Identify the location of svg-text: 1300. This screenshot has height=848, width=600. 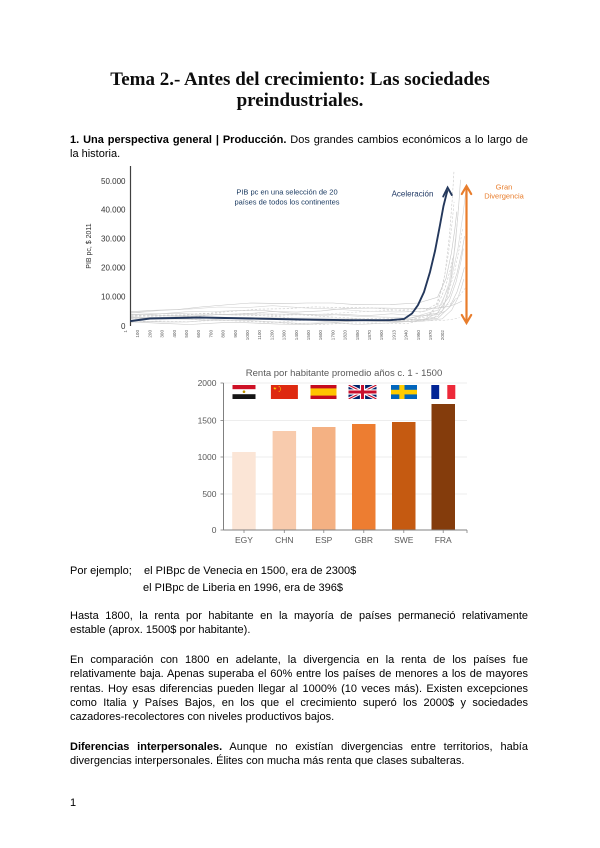
(284, 335).